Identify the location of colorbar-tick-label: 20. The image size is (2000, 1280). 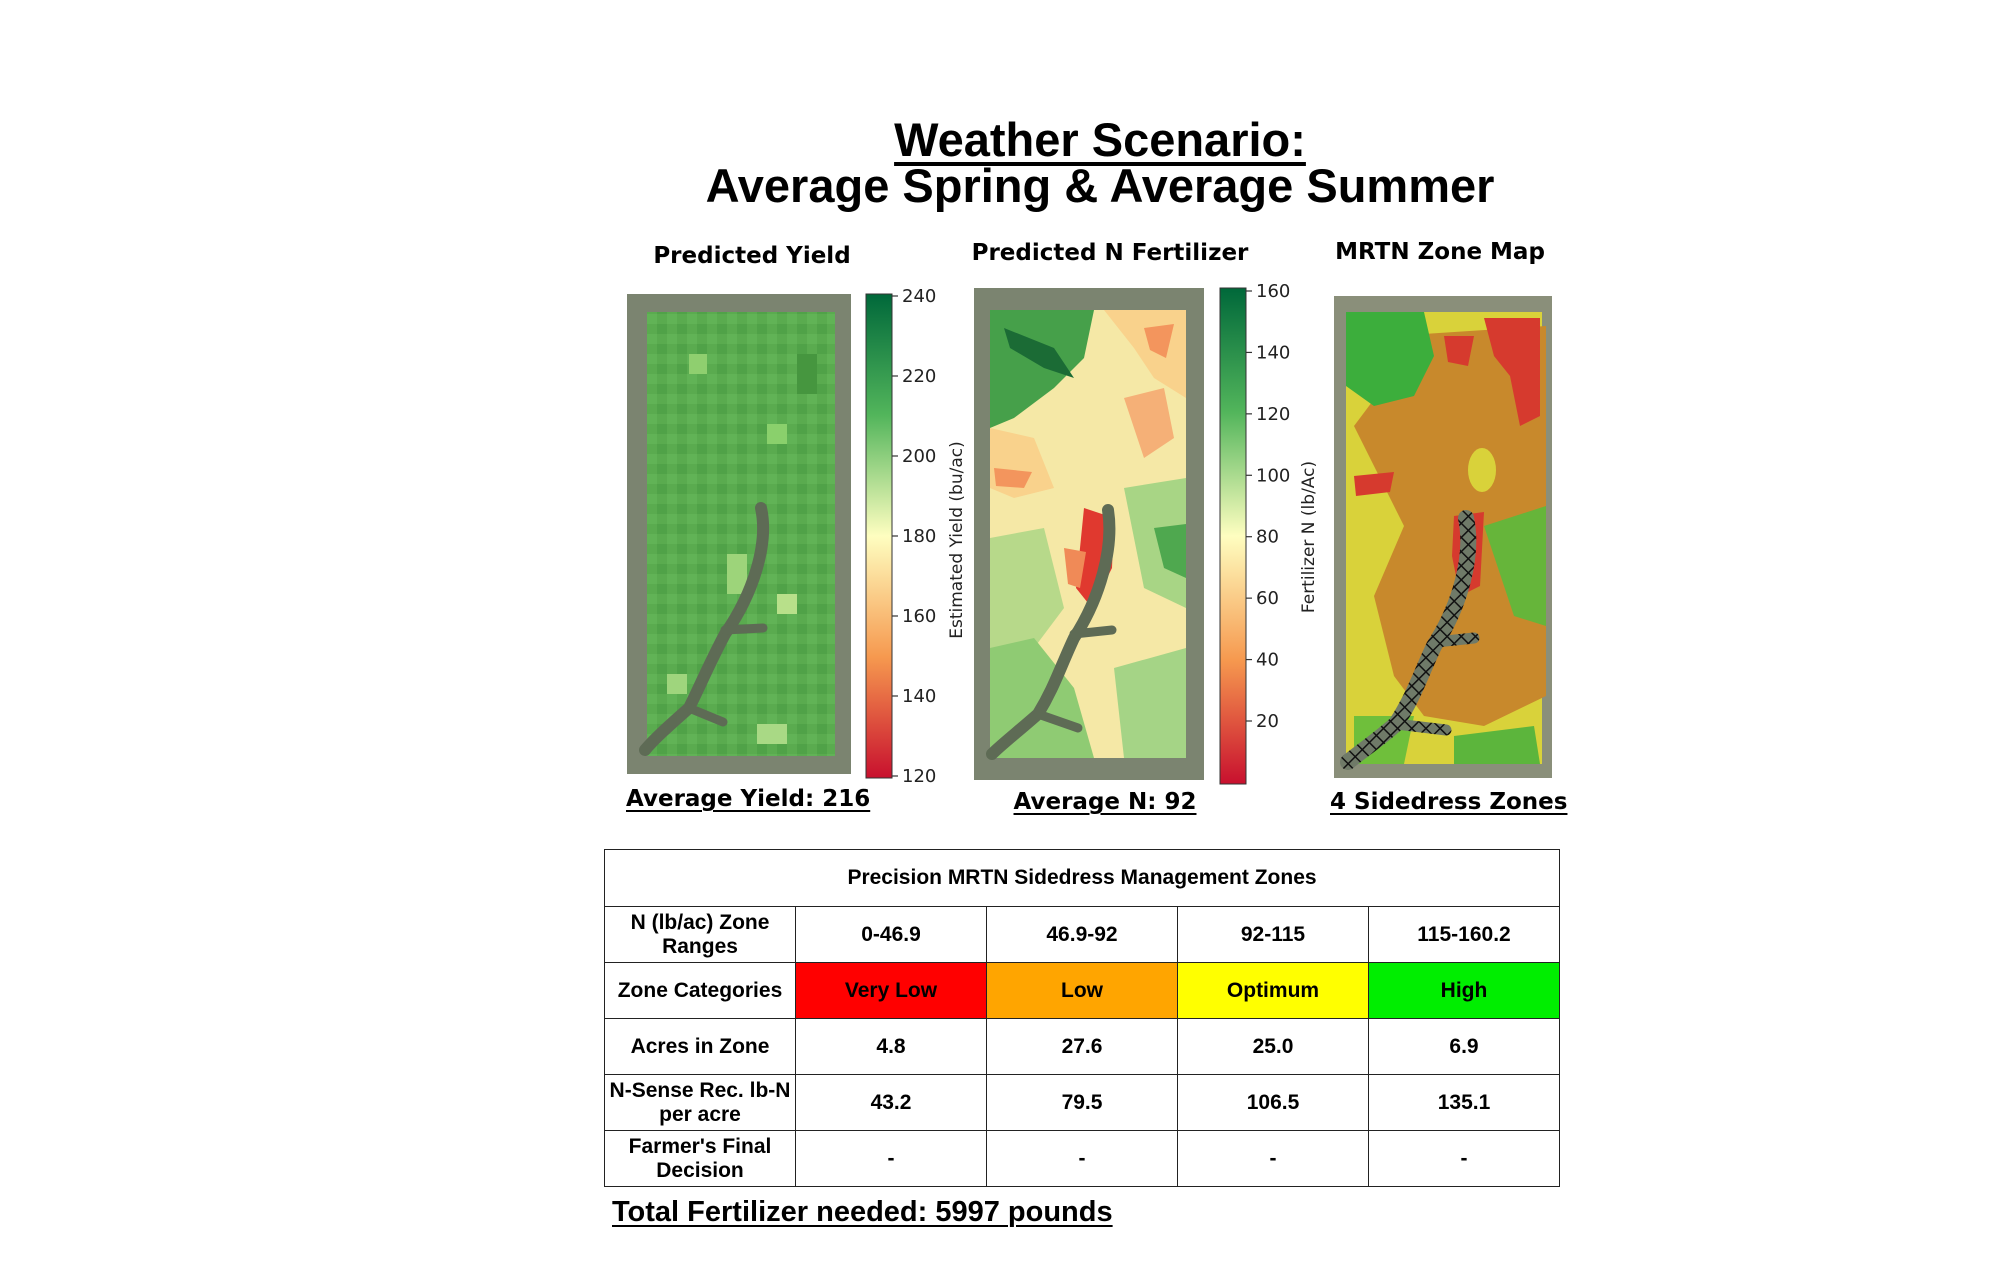
(1267, 721).